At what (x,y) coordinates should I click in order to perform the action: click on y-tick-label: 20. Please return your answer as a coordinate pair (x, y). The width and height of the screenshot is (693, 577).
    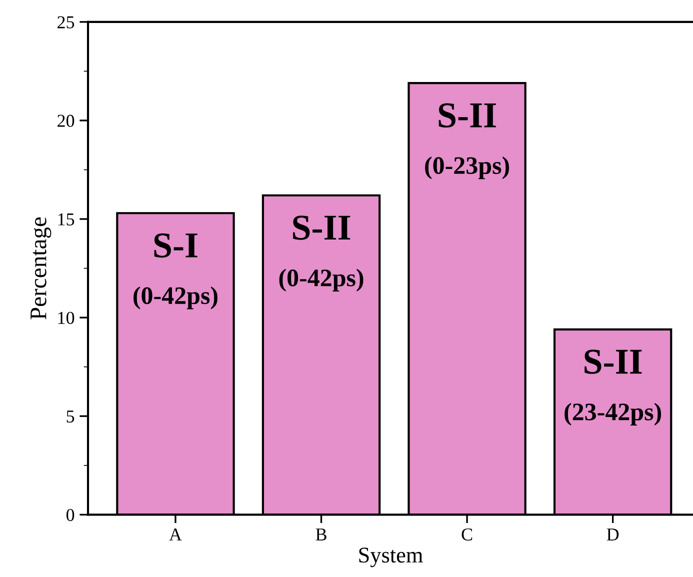
    Looking at the image, I should click on (66, 120).